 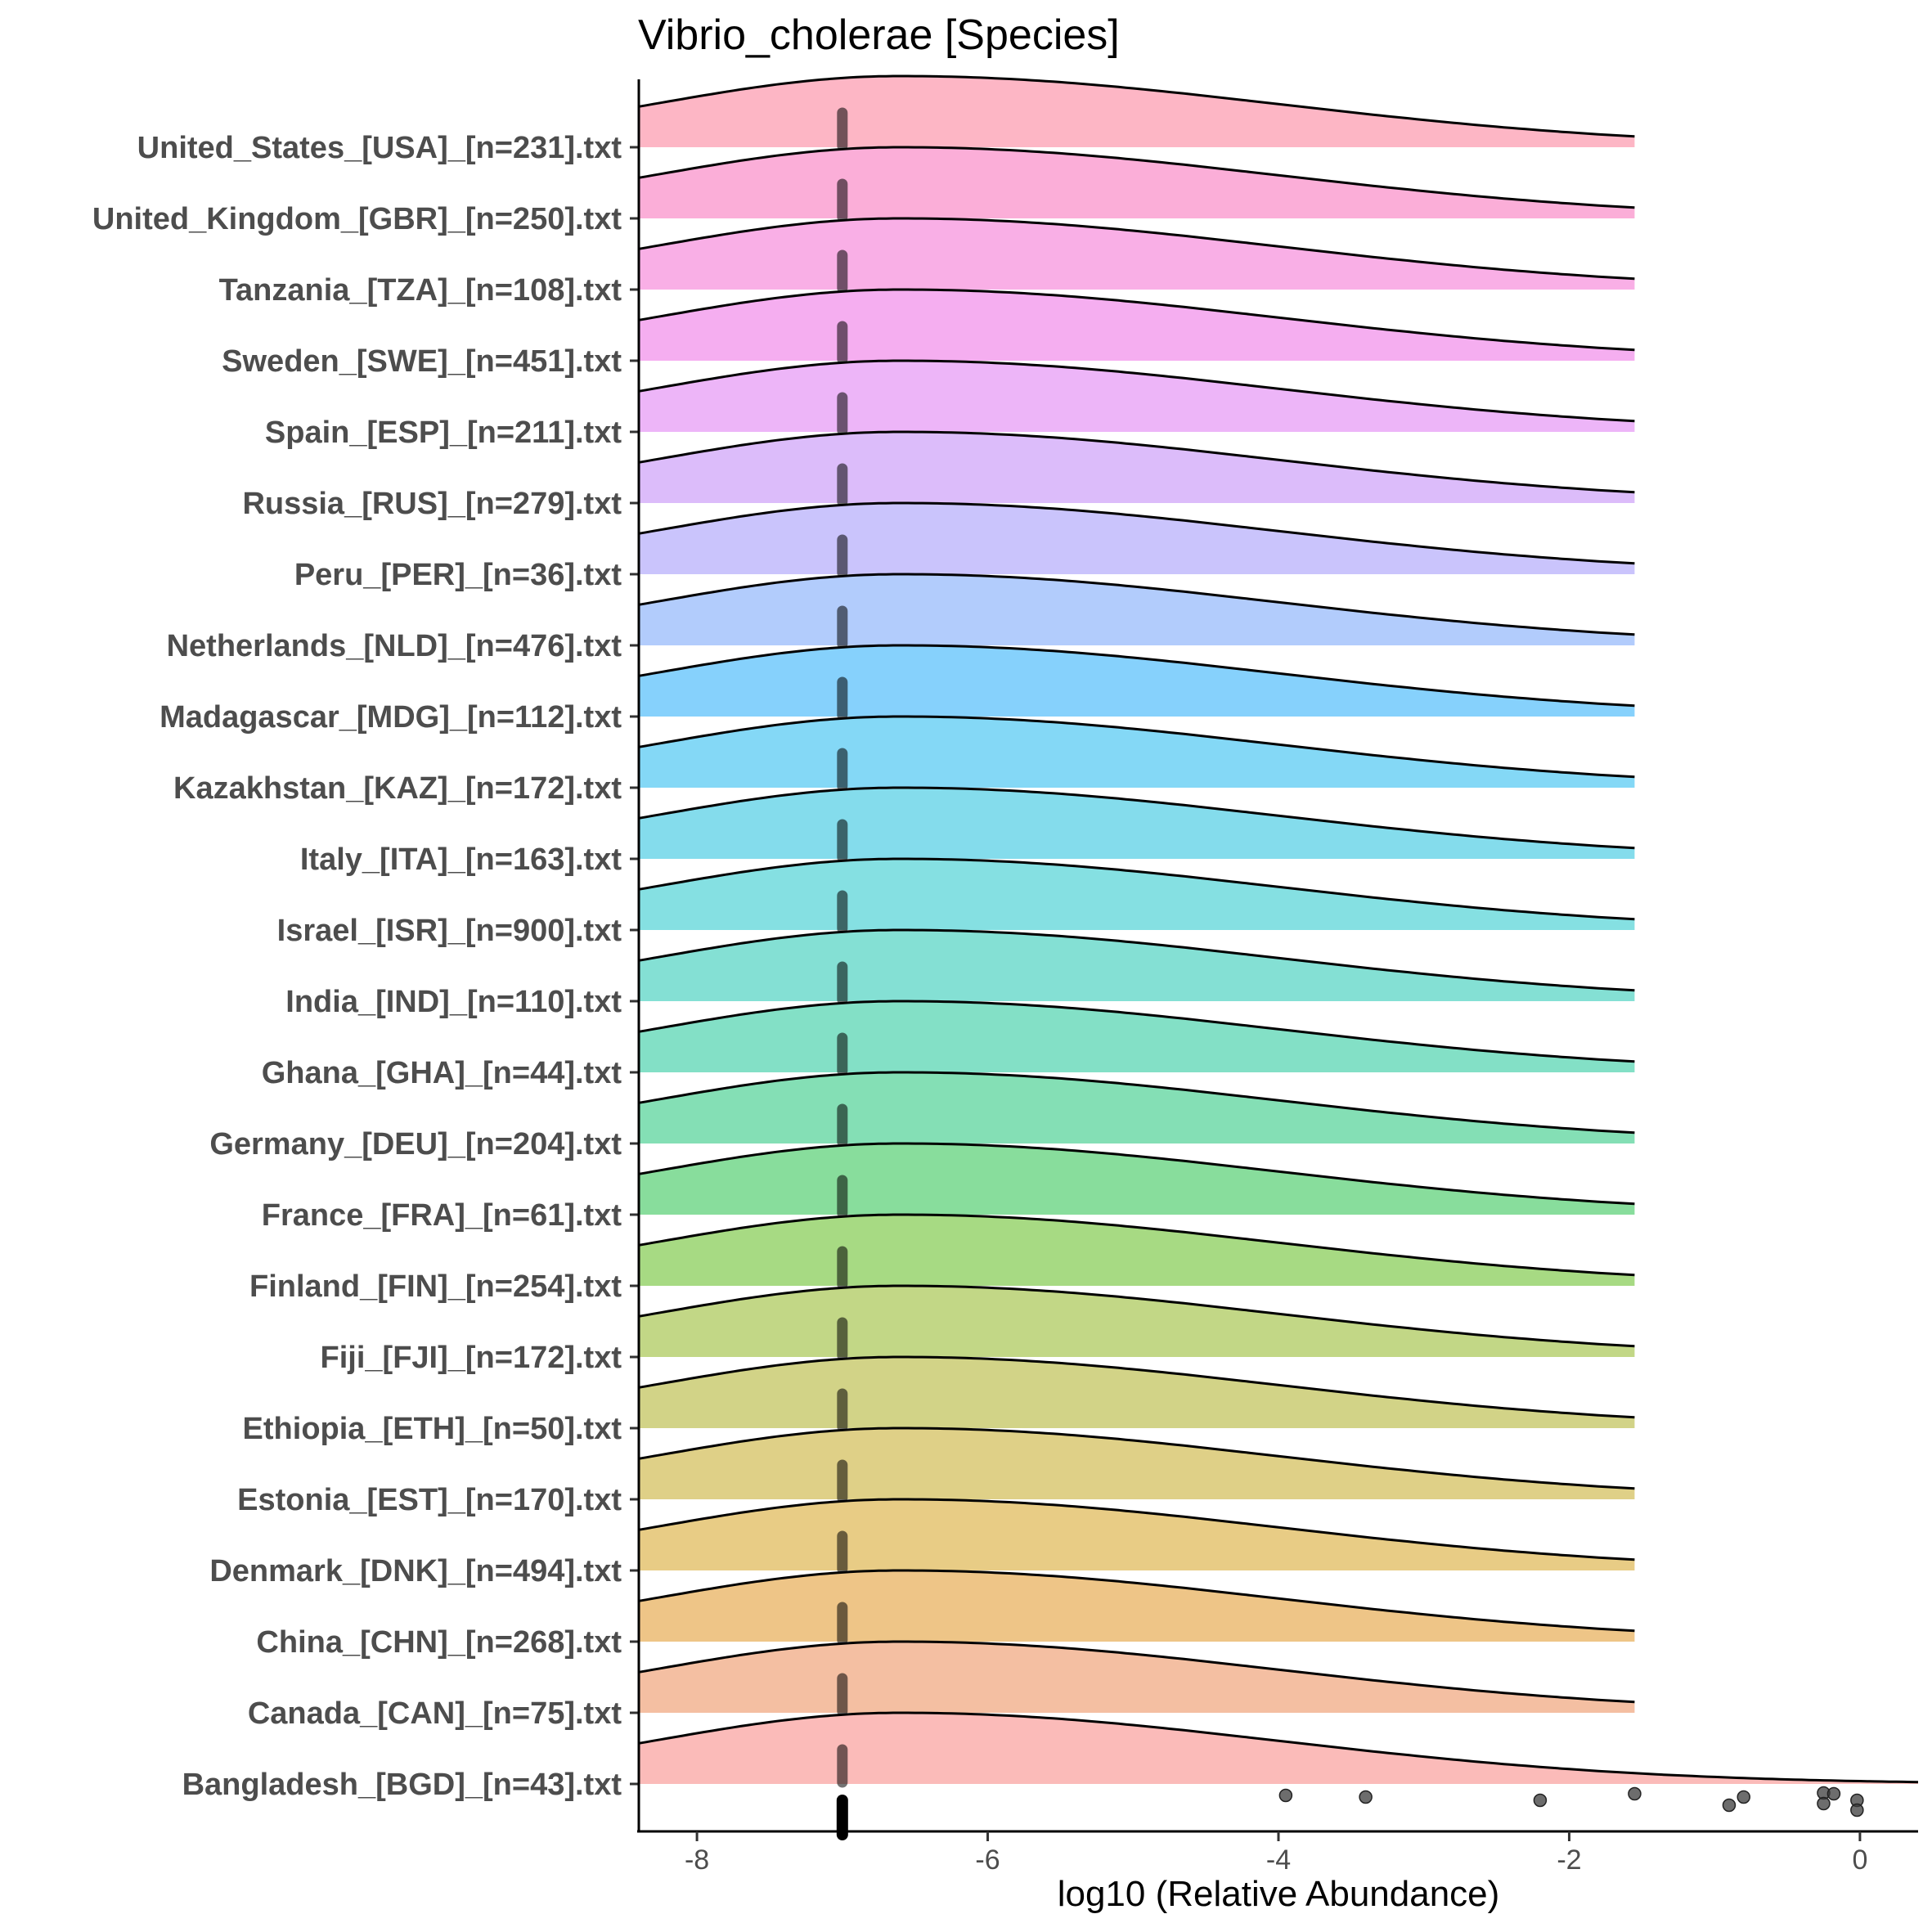 What do you see at coordinates (420, 291) in the screenshot?
I see `y-tick-label: Tanzania_[TZA]_[n=108].txt` at bounding box center [420, 291].